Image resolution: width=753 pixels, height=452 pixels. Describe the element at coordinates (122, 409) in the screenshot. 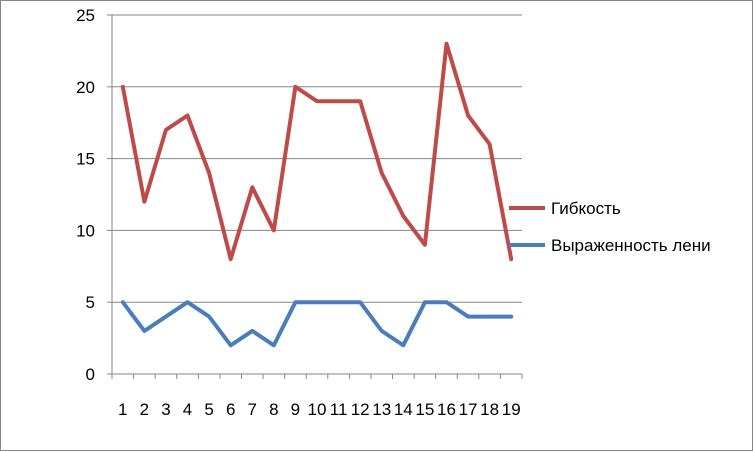

I see `x-tick-label: 1` at that location.